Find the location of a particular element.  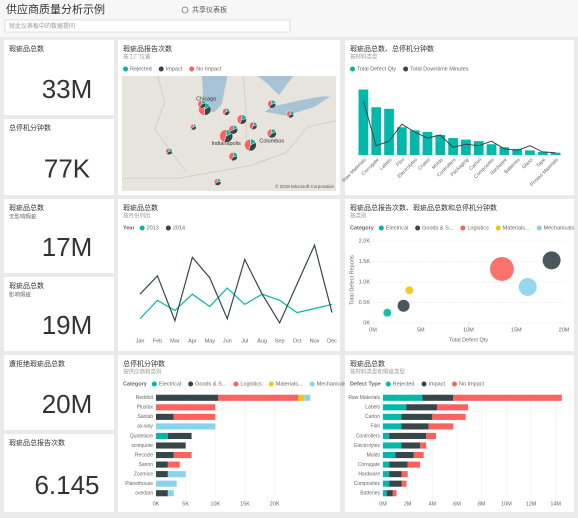

legend-label: No Impact is located at coordinates (209, 69).